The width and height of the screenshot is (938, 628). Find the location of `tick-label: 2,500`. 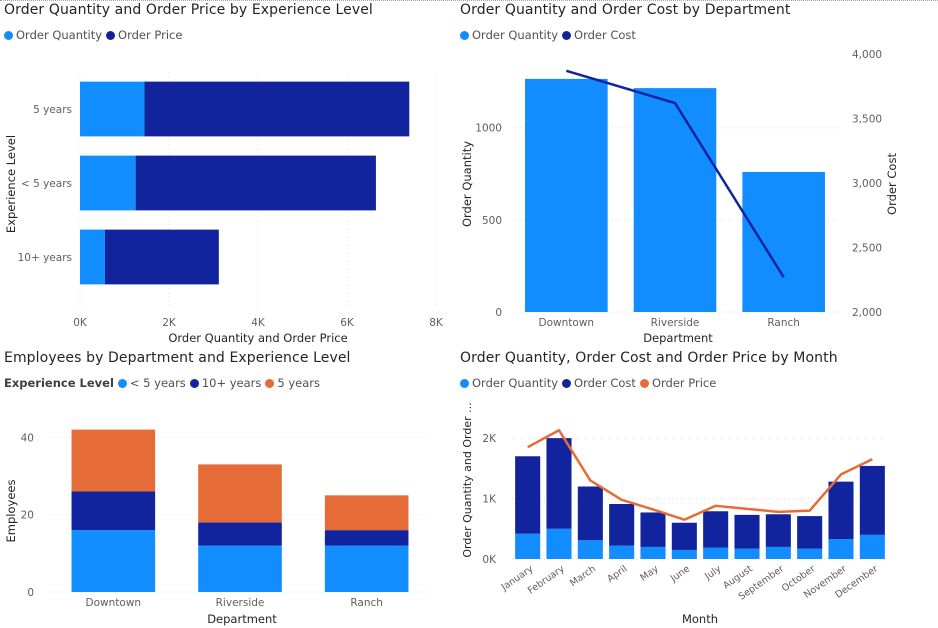

tick-label: 2,500 is located at coordinates (867, 249).